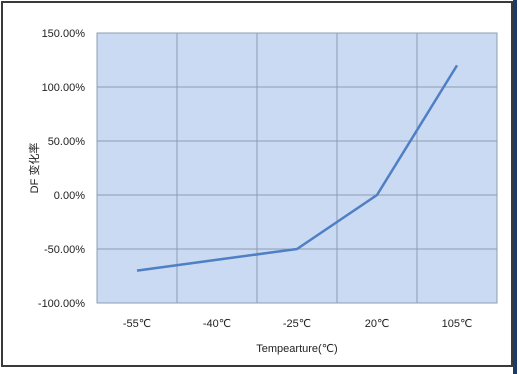 The height and width of the screenshot is (374, 519). Describe the element at coordinates (137, 324) in the screenshot. I see `x-tick-label: -55℃` at that location.